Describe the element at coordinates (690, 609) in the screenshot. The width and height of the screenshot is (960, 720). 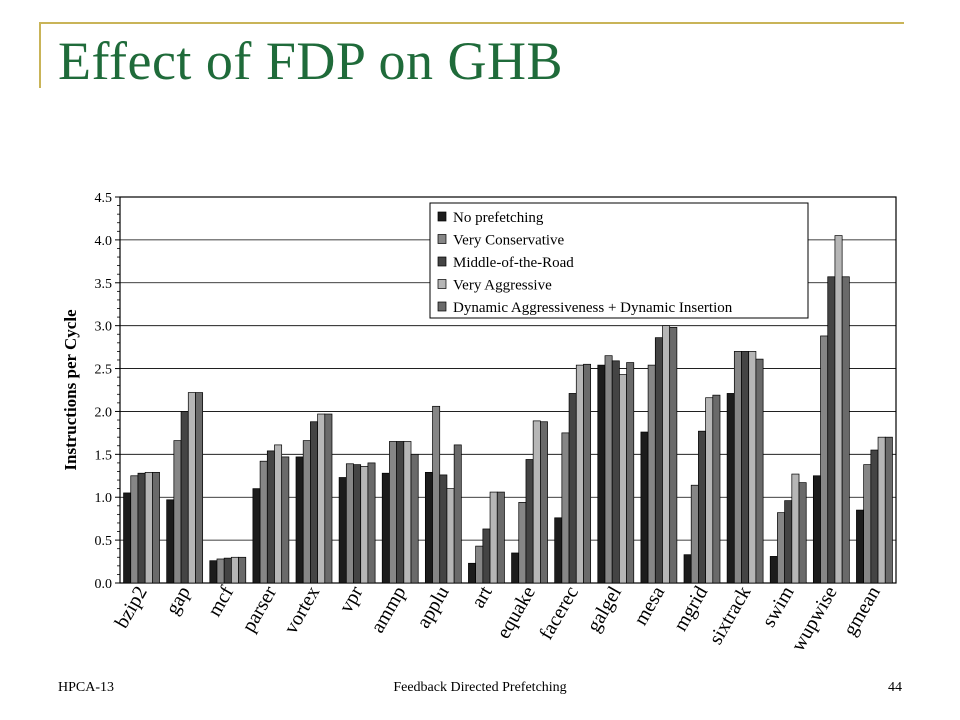
I see `x-tick-label: mgrid` at that location.